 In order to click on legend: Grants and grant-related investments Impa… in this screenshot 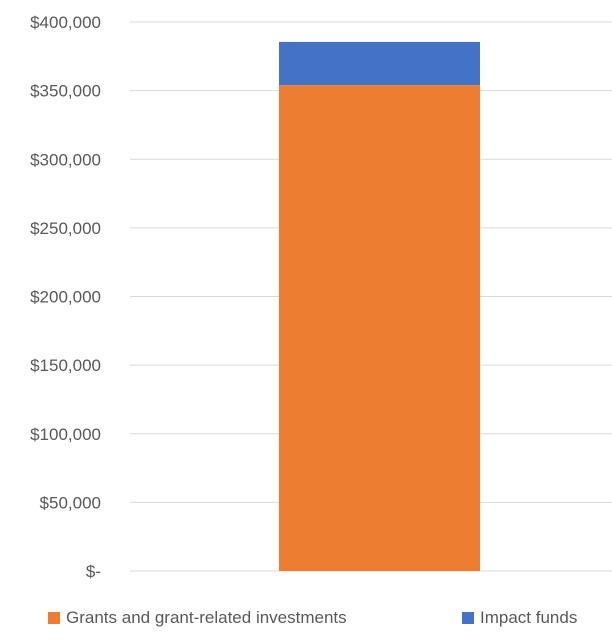, I will do `click(312, 617)`.